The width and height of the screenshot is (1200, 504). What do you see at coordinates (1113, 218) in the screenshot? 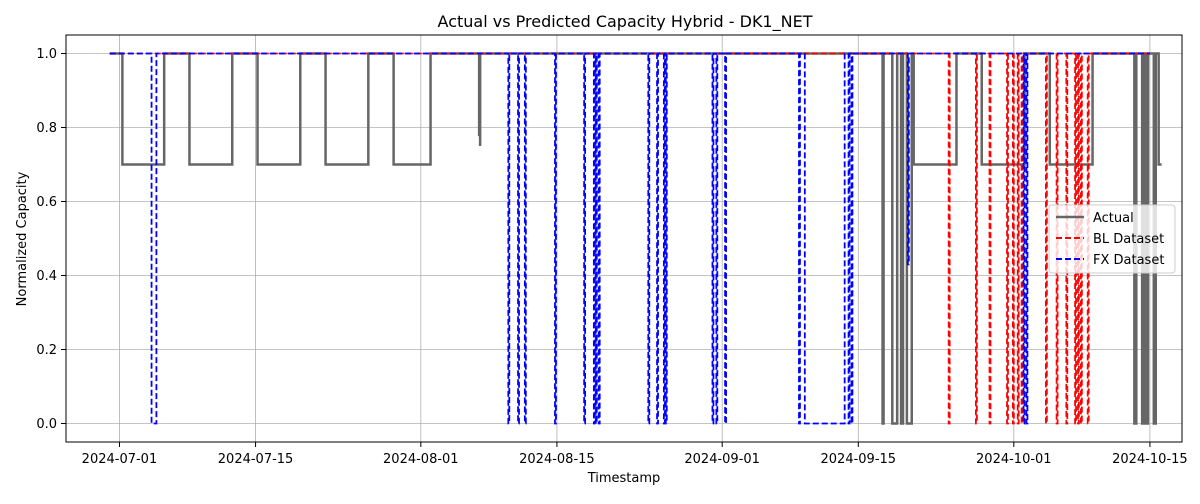
I see `legend-label-actual: Actual` at bounding box center [1113, 218].